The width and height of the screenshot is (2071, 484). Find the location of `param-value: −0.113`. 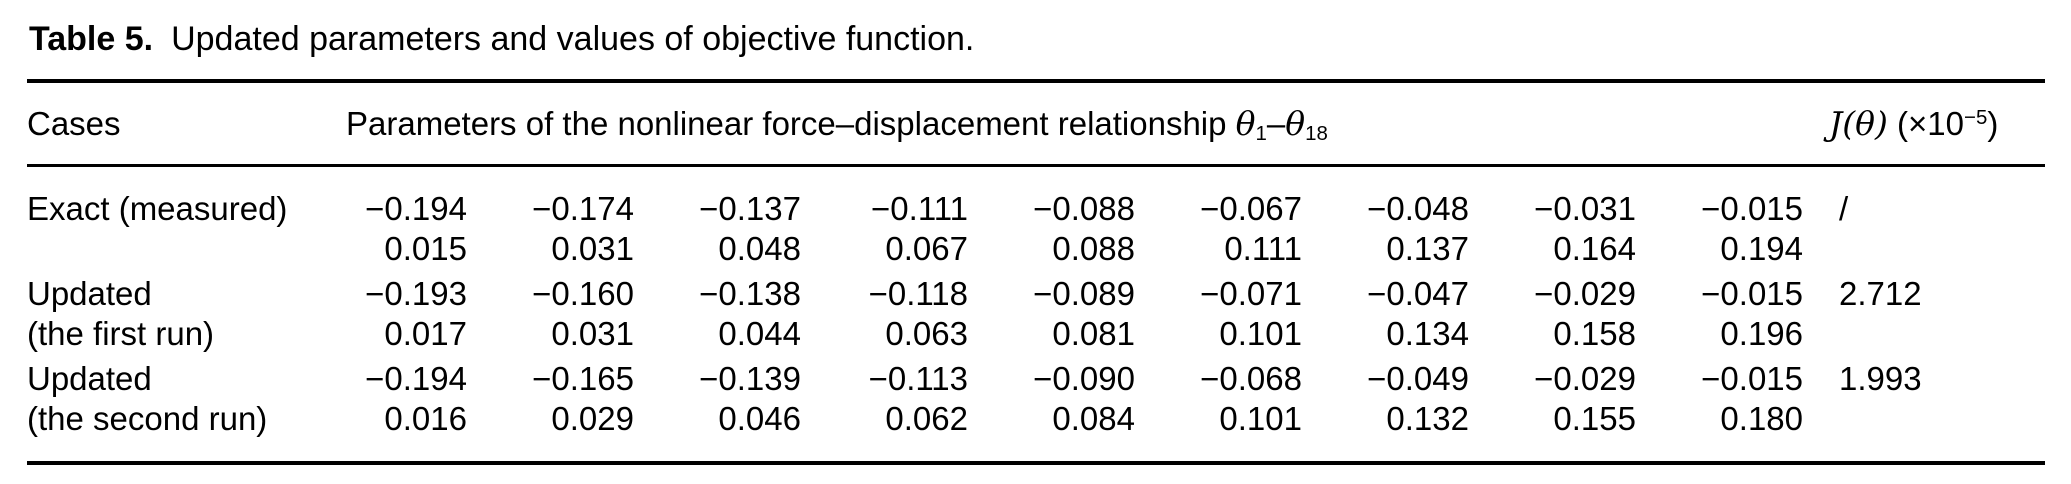

param-value: −0.113 is located at coordinates (918, 378).